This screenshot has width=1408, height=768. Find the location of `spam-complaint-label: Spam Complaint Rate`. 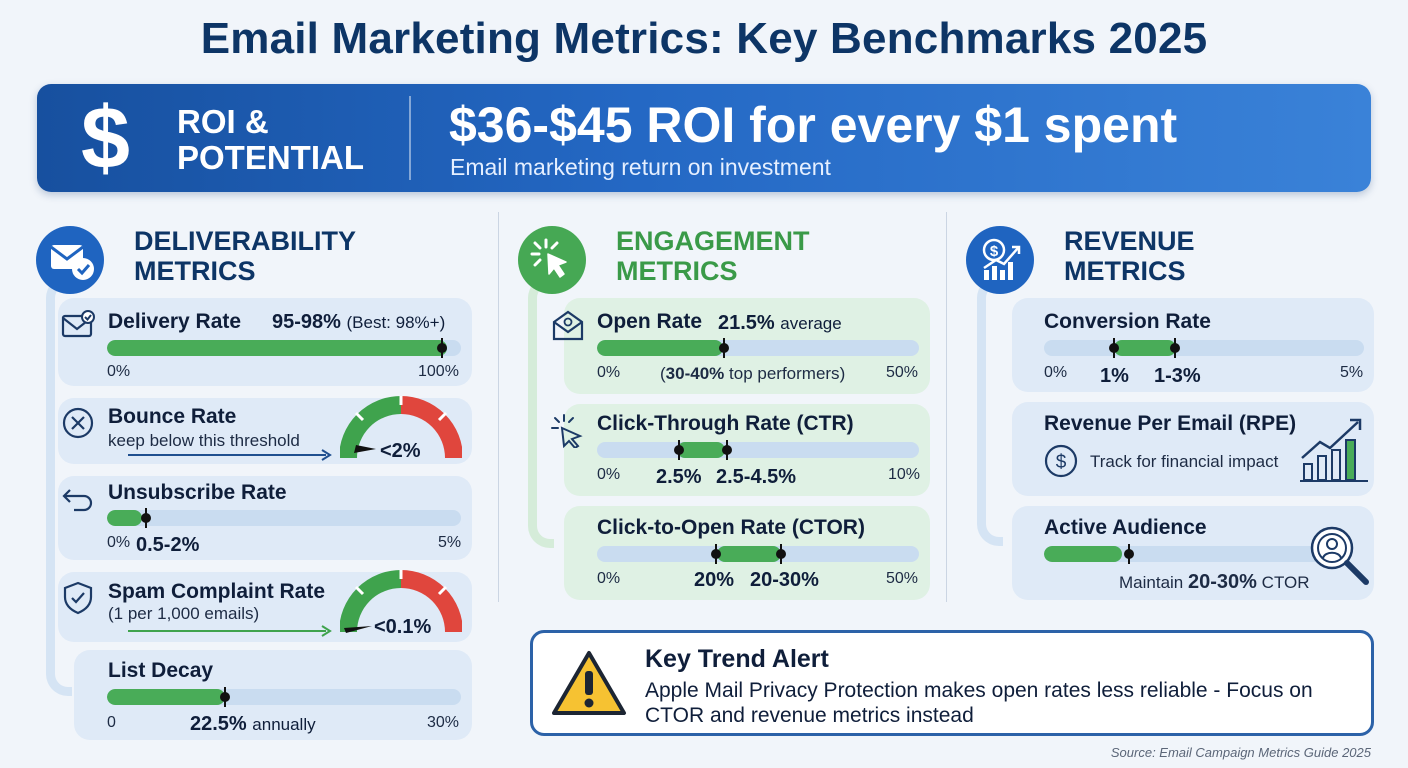

spam-complaint-label: Spam Complaint Rate is located at coordinates (217, 591).